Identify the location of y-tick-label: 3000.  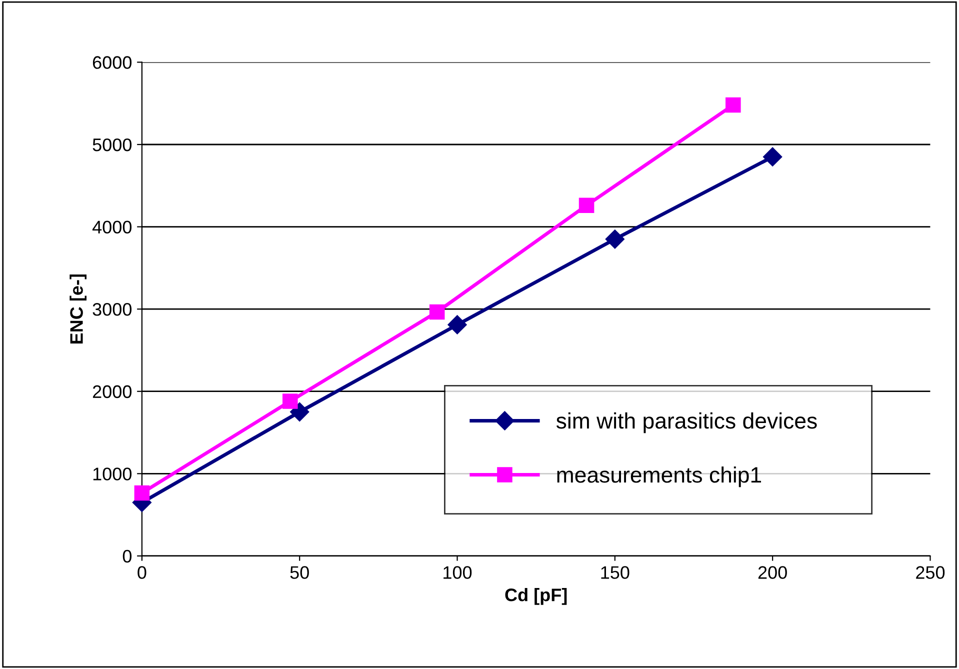
(112, 309).